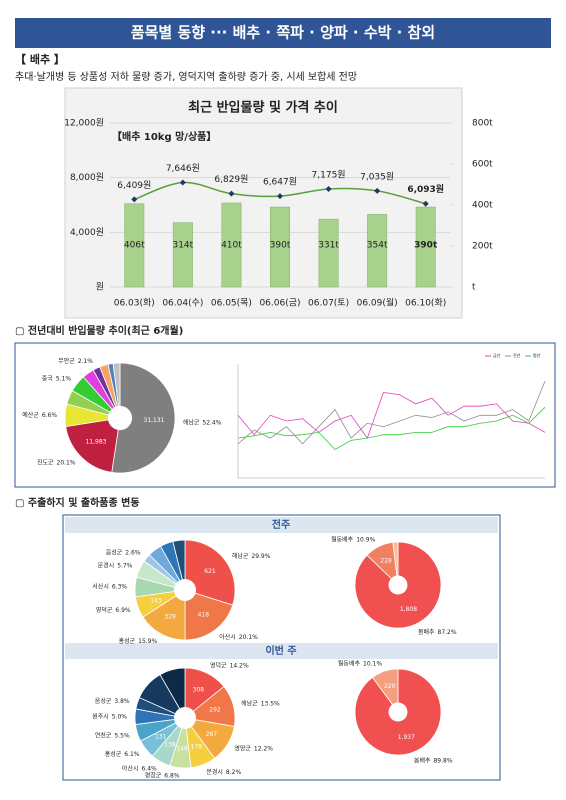 The image size is (566, 800). What do you see at coordinates (154, 420) in the screenshot?
I see `slice-count: 31,131` at bounding box center [154, 420].